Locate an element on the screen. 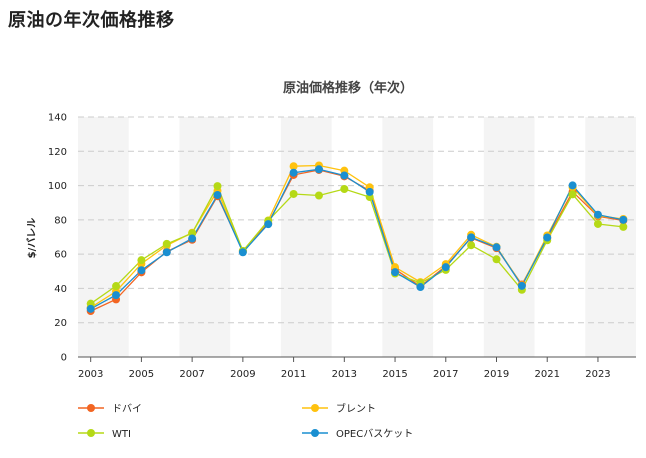  x-tick-label: 2021 is located at coordinates (547, 374).